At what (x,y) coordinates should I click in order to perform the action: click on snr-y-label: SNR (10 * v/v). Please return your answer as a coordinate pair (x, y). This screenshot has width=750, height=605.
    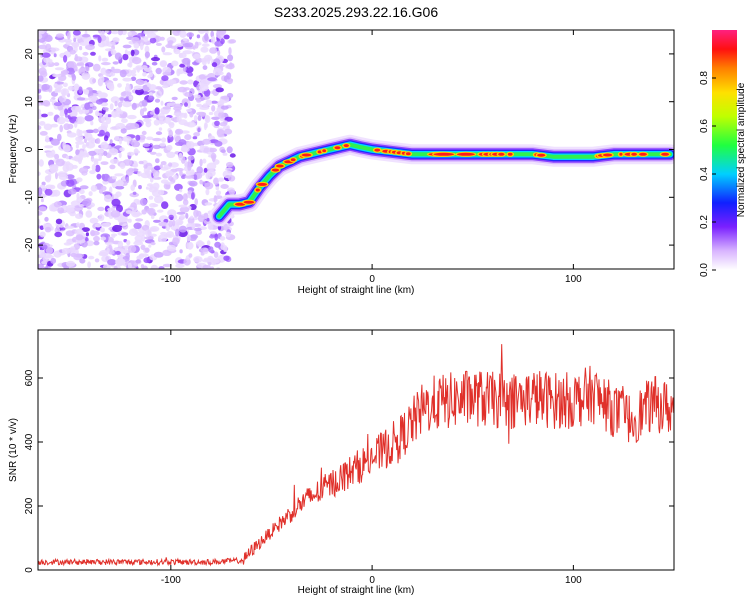
    Looking at the image, I should click on (13, 450).